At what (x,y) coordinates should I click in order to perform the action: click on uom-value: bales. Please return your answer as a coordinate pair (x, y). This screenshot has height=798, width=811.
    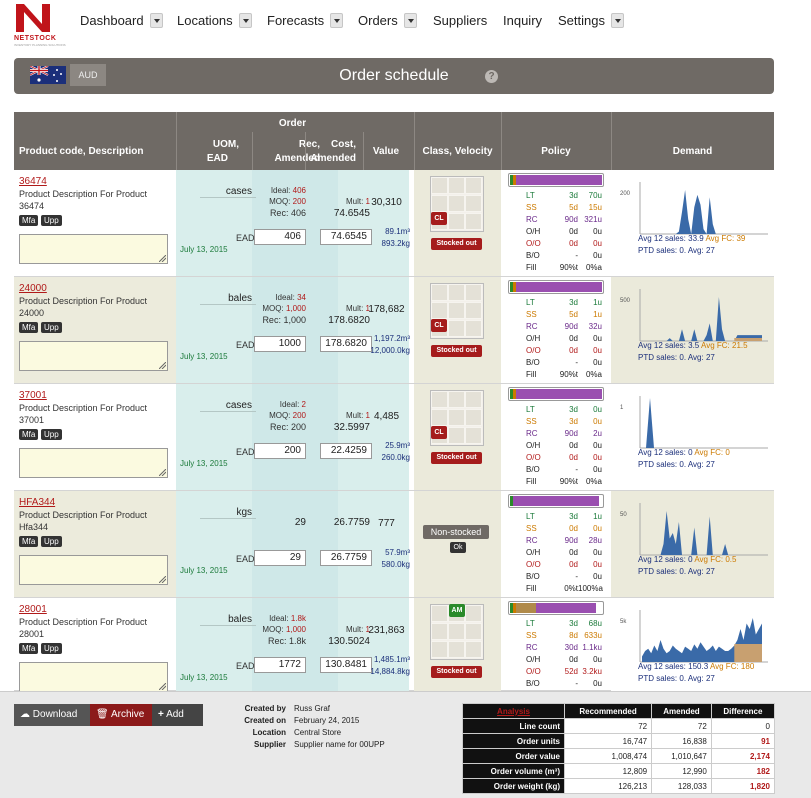
    Looking at the image, I should click on (228, 299).